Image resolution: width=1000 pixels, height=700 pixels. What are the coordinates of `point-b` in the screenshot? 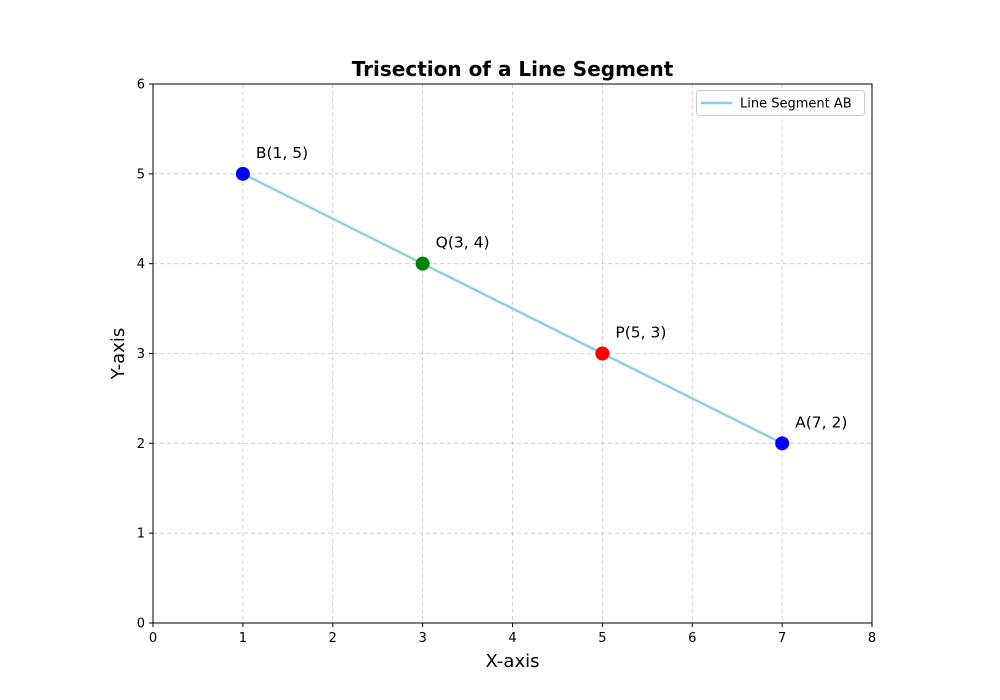 It's located at (242, 173).